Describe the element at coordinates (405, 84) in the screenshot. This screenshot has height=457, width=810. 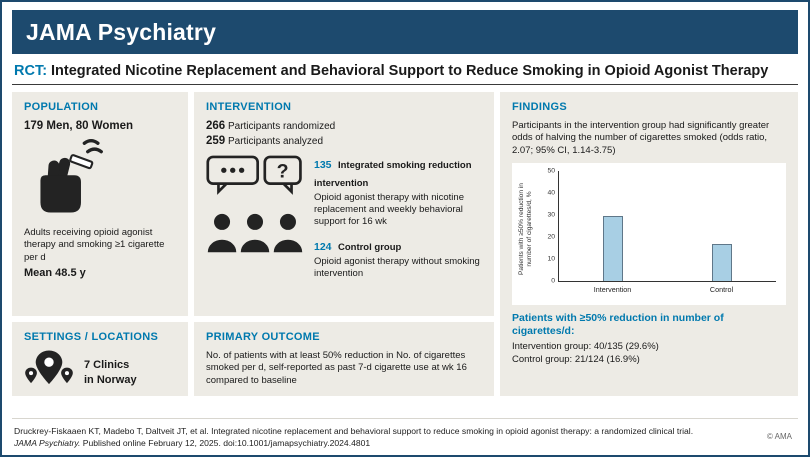
I see `title-divider` at that location.